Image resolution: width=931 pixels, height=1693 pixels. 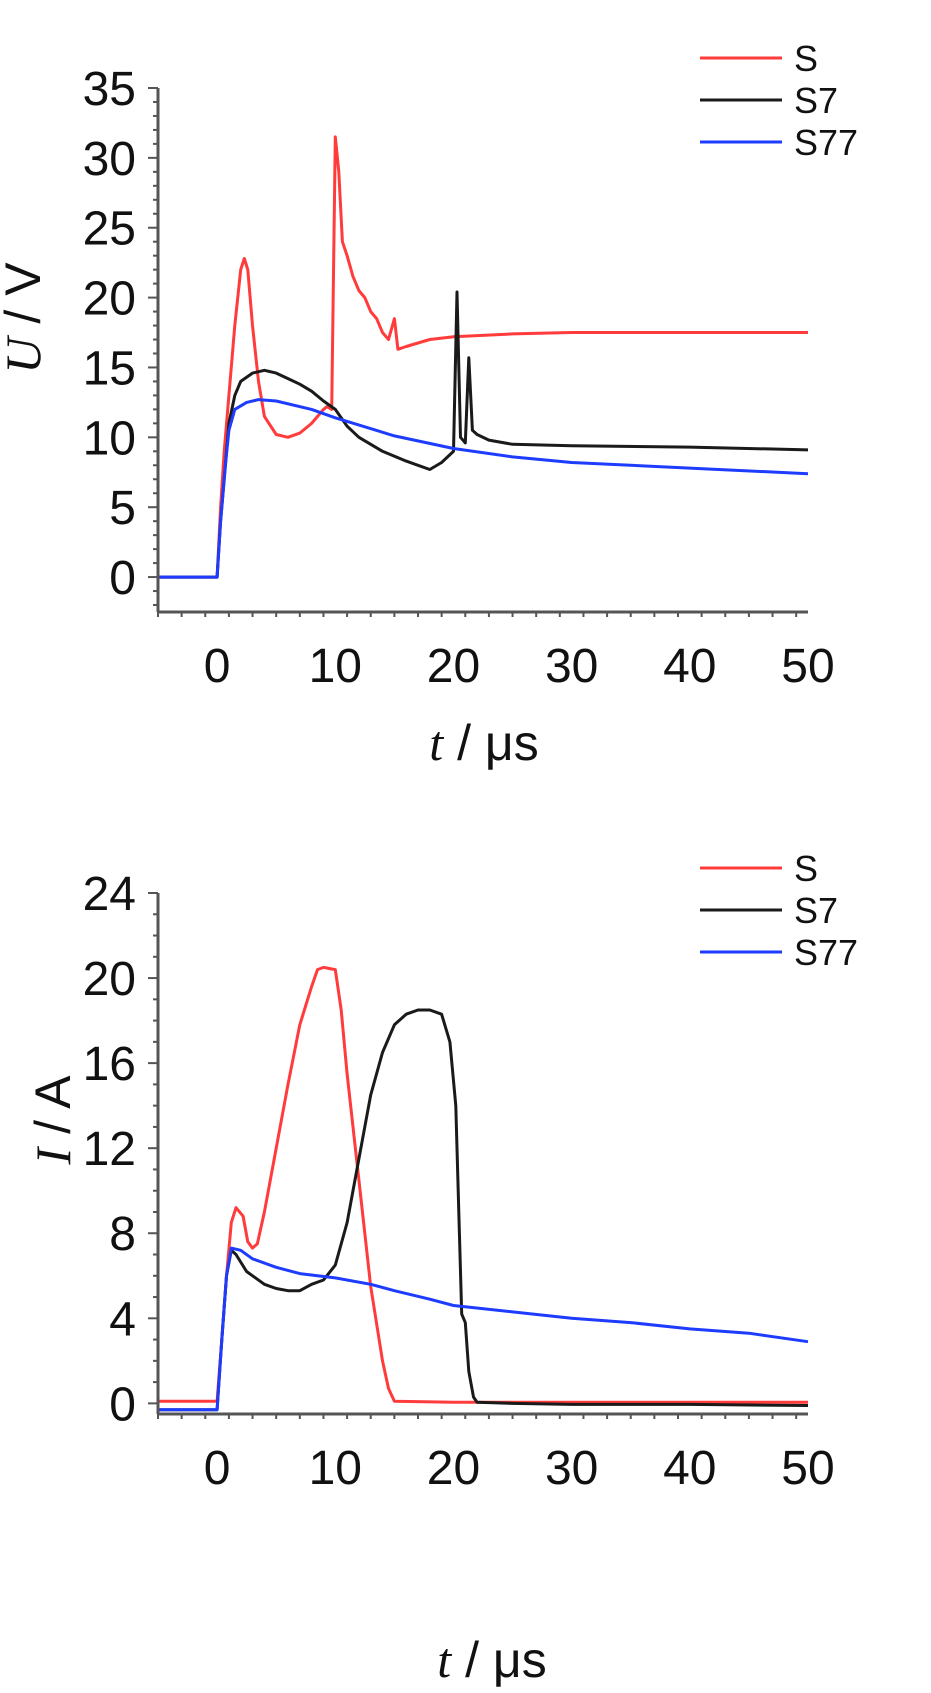 I want to click on current-legend-item-s: S, so click(x=759, y=868).